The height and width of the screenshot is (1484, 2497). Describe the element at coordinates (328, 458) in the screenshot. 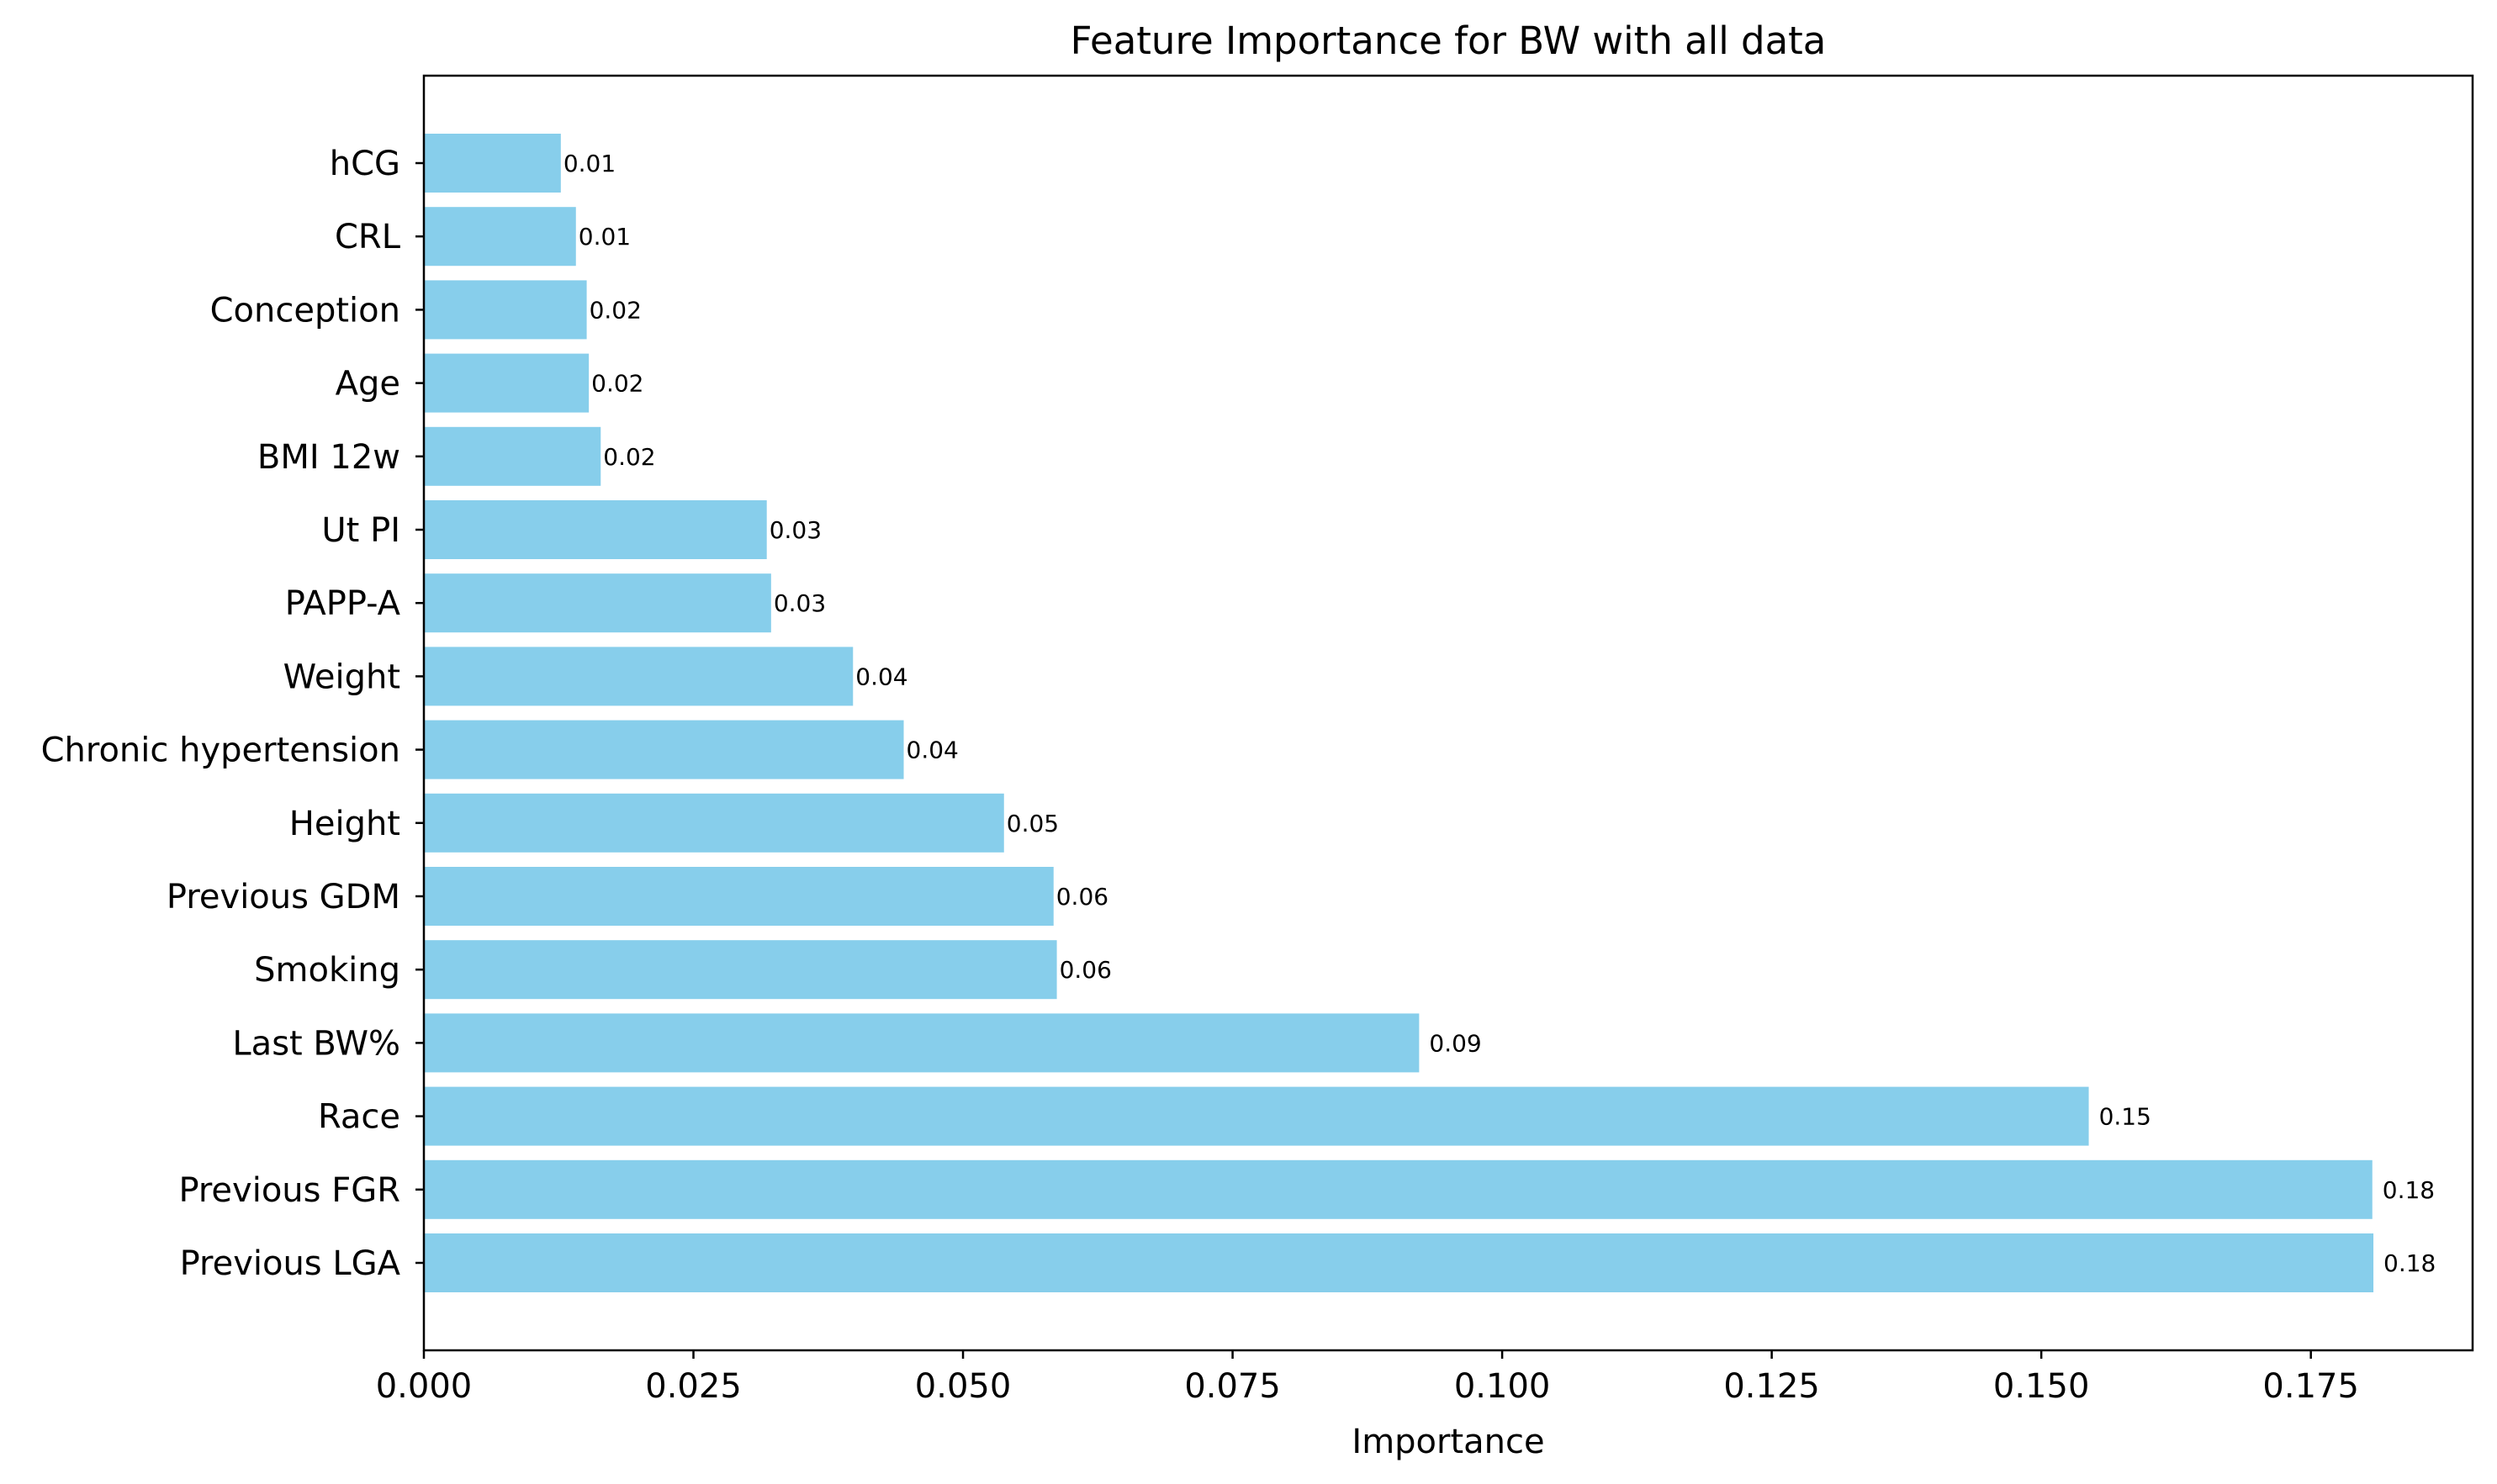

I see `y-tick-label-4: BMI 12w` at that location.